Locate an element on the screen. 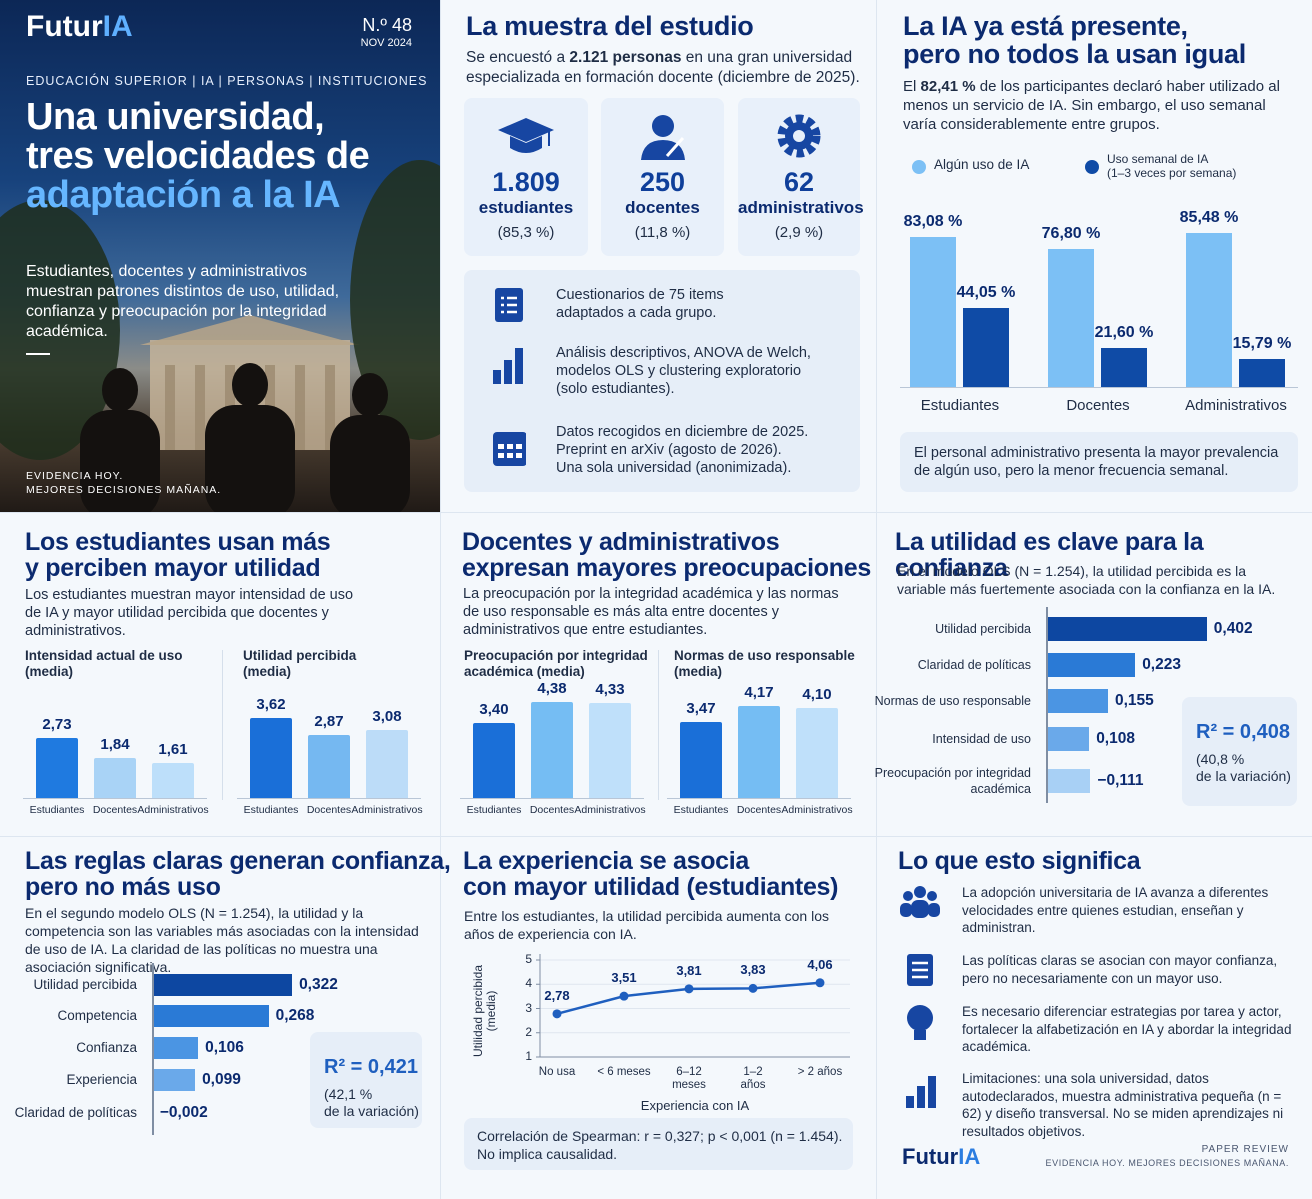 This screenshot has height=1199, width=1312. logo-text: Futur is located at coordinates (64, 26).